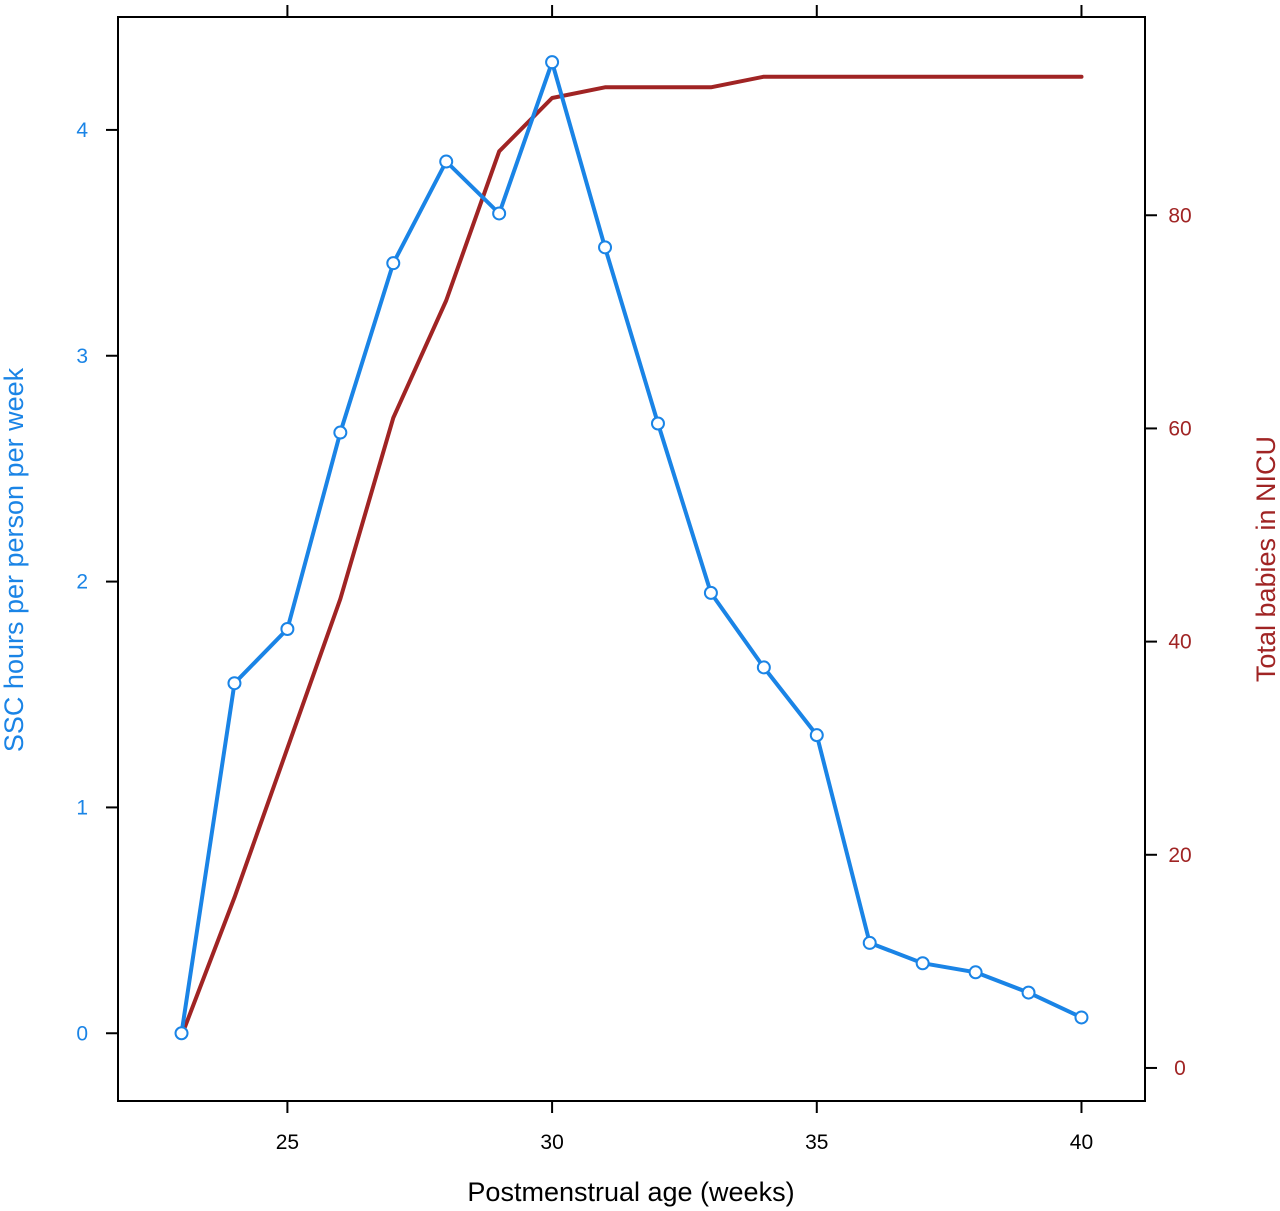  Describe the element at coordinates (1179, 215) in the screenshot. I see `y-right-tick-label: 80` at that location.